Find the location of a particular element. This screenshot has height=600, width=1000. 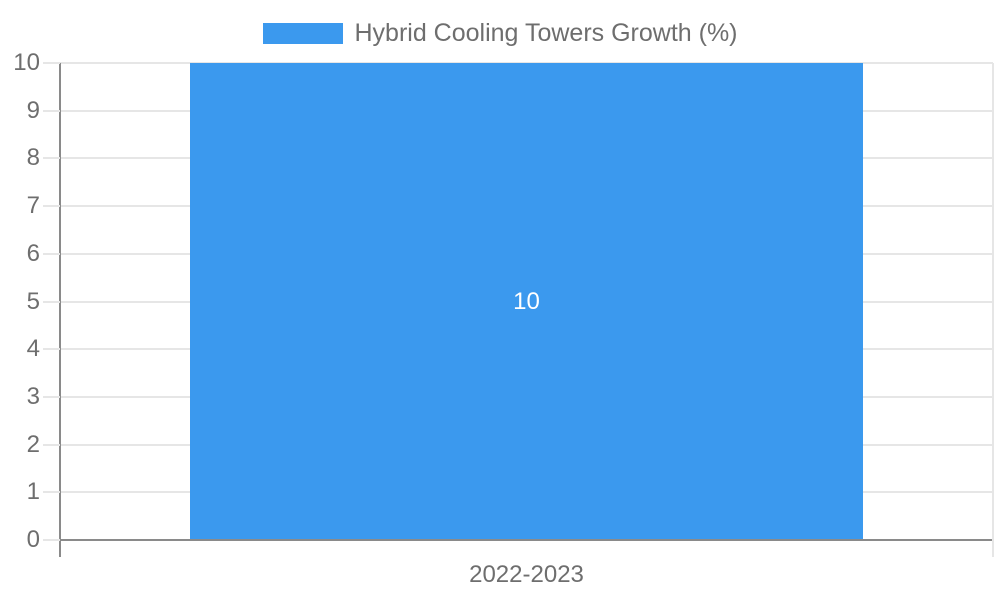

x-axis-line is located at coordinates (526, 540).